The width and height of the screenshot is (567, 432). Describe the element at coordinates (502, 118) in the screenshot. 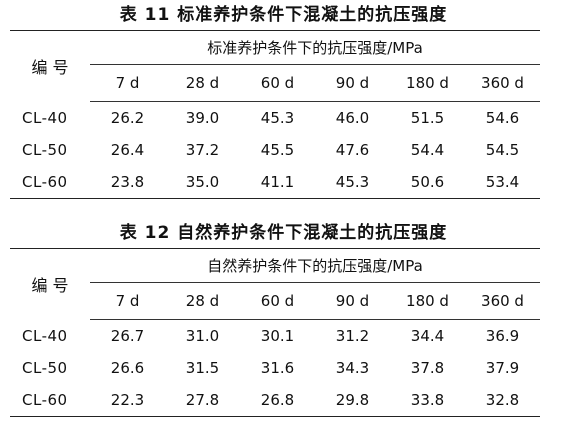

I see `strength-value: 54.6` at that location.